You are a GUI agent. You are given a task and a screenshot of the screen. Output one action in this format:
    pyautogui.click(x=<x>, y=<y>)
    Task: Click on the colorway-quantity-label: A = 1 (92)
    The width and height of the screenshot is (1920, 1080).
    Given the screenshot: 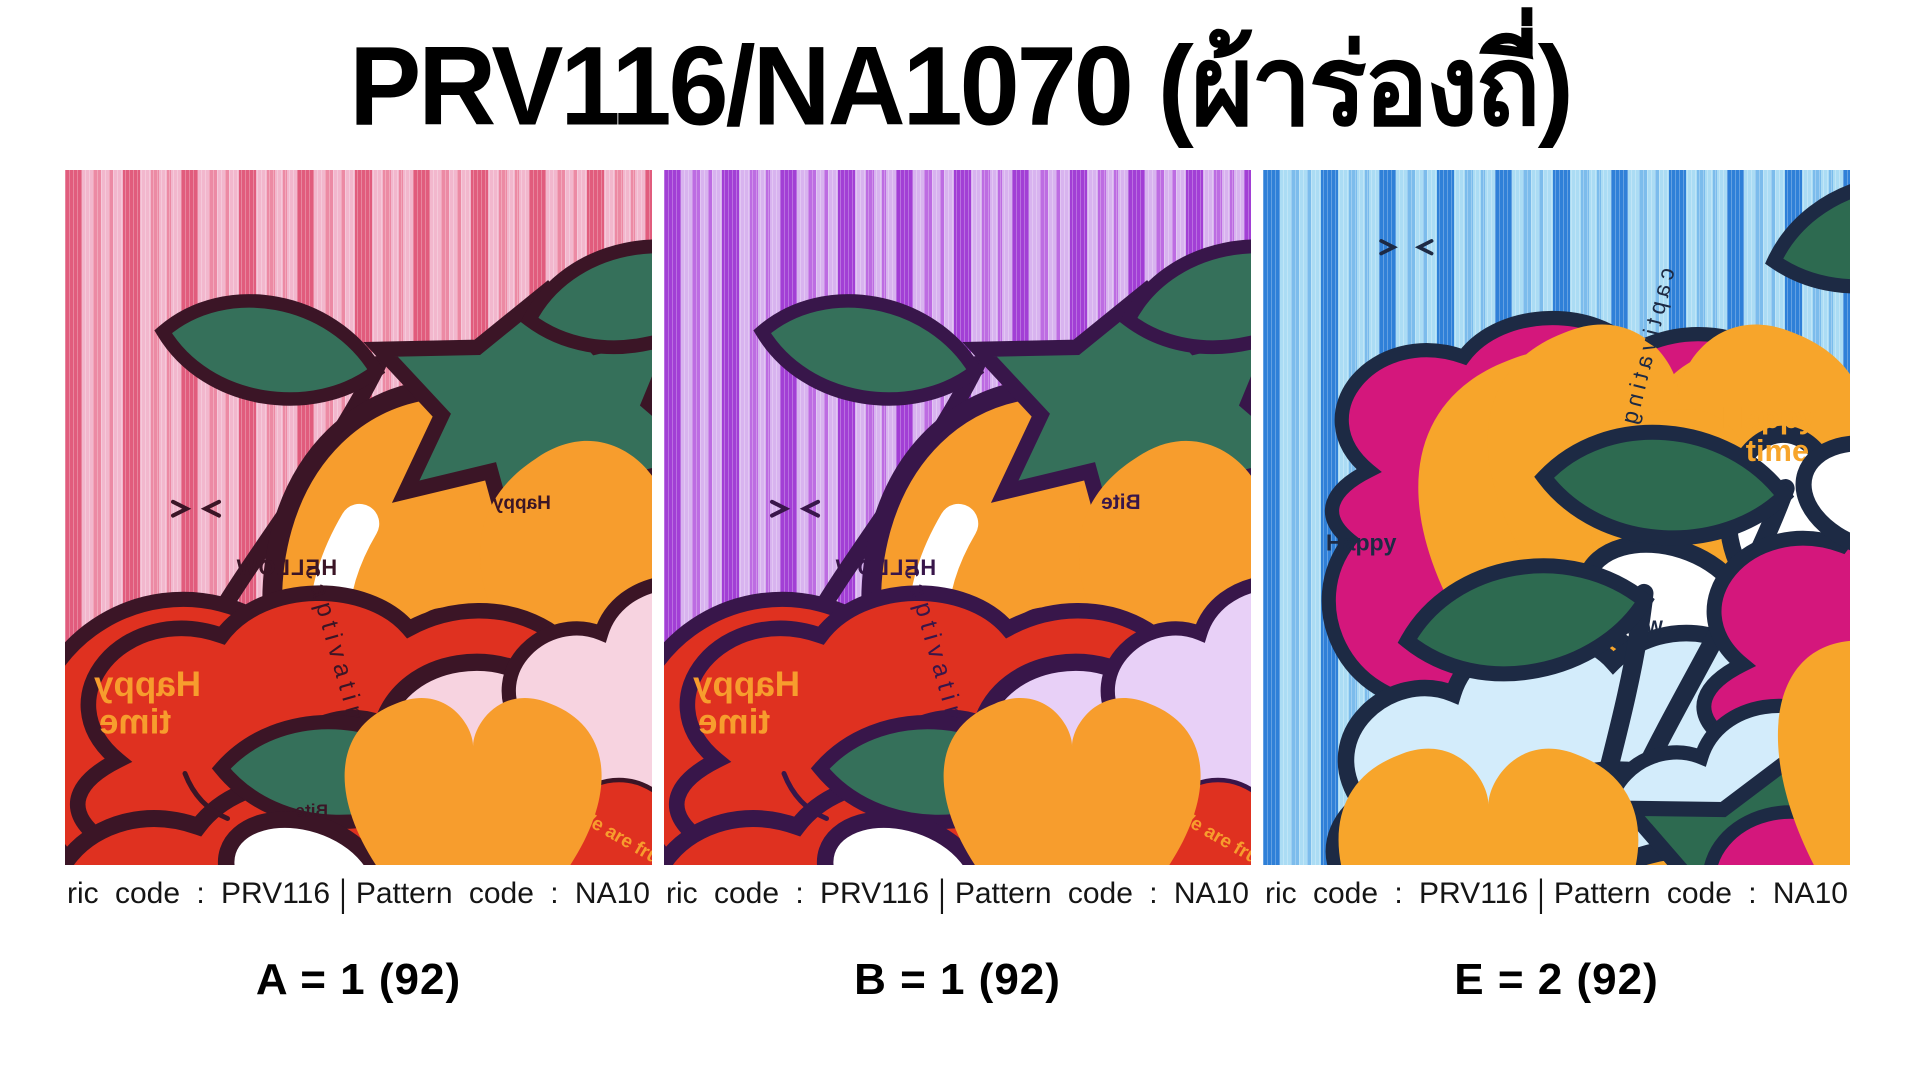 What is the action you would take?
    pyautogui.click(x=358, y=979)
    